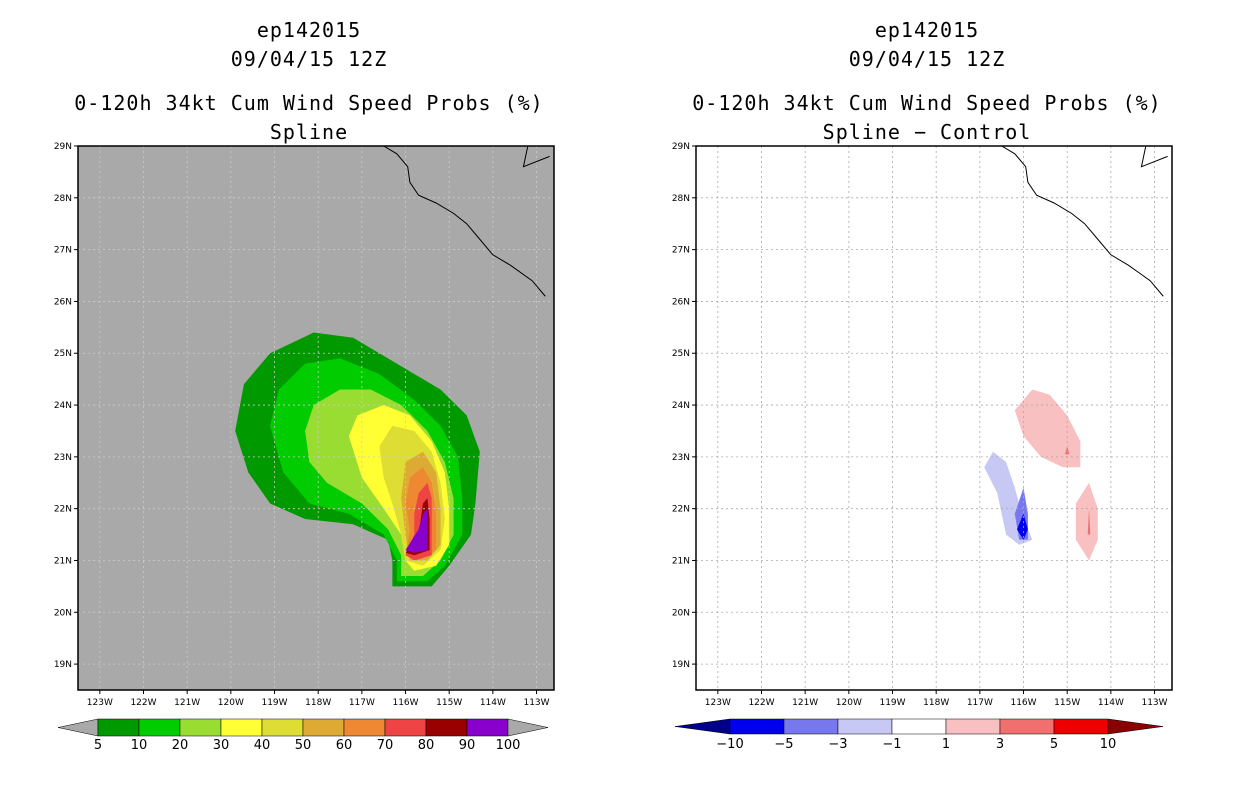 This screenshot has width=1236, height=800. What do you see at coordinates (927, 59) in the screenshot?
I see `right-datetime: 09/04/15 12Z` at bounding box center [927, 59].